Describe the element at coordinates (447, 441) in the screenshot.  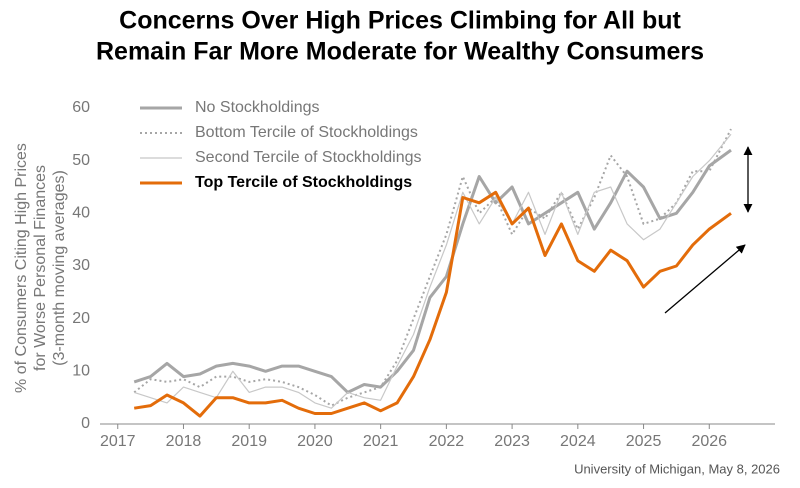
I see `x-tick-label: 2022` at that location.